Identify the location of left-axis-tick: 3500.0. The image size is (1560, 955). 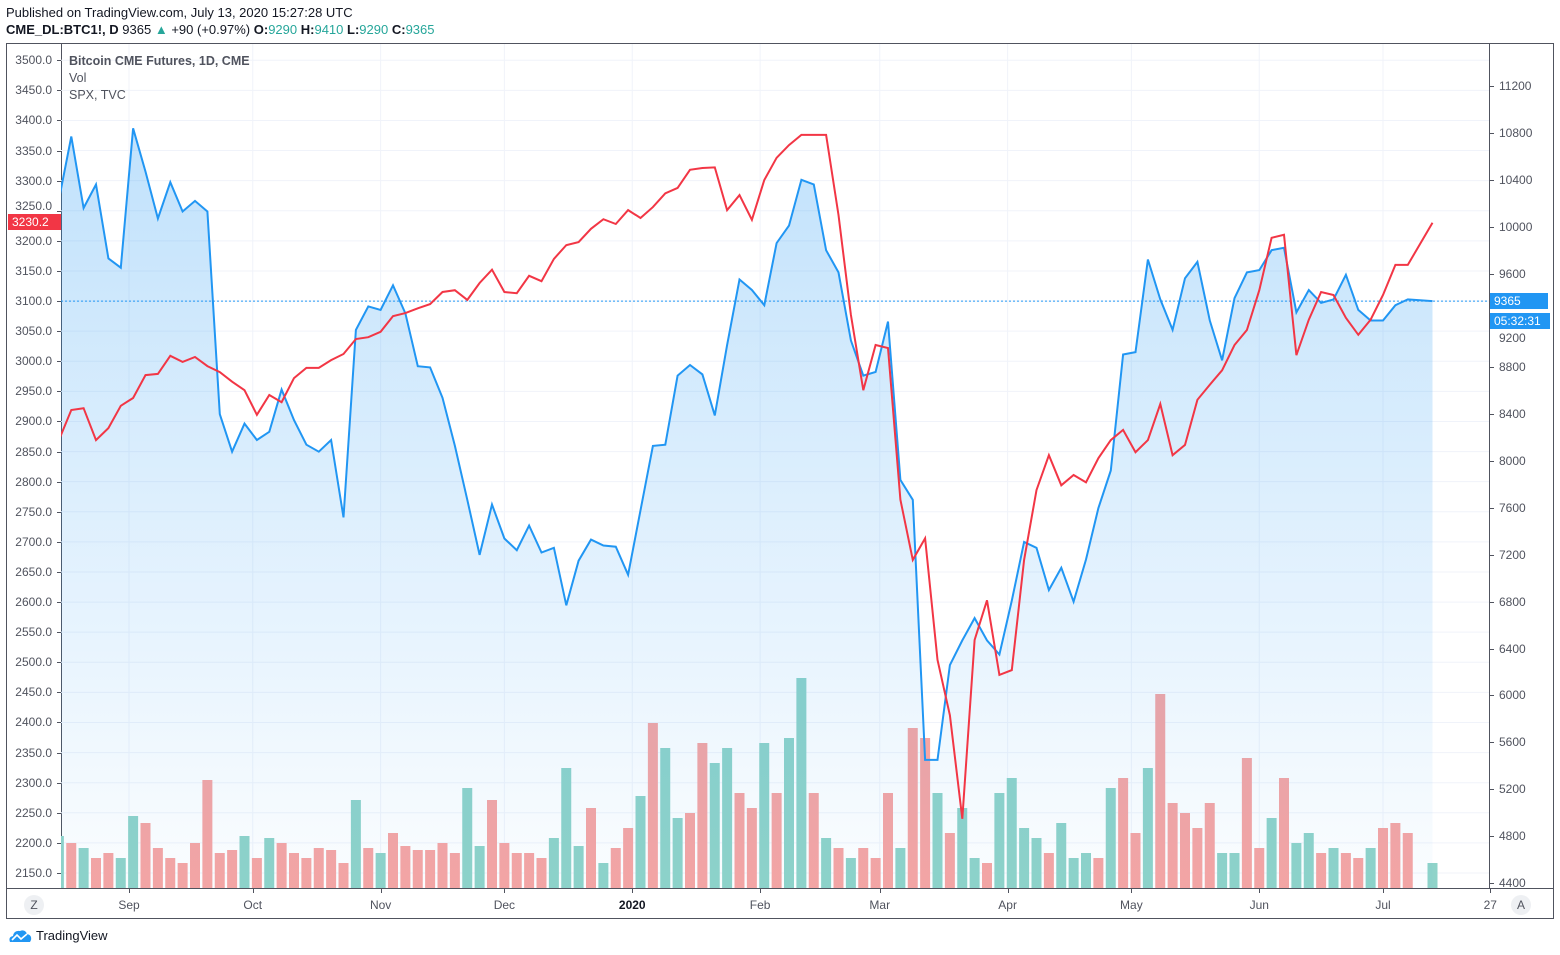
(33, 60).